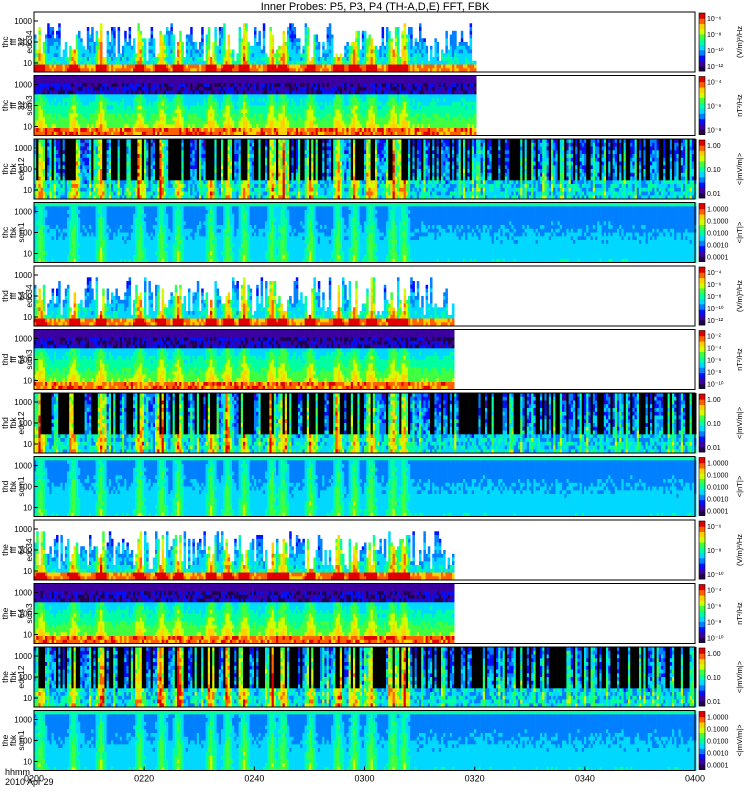 The width and height of the screenshot is (750, 800). Describe the element at coordinates (13, 232) in the screenshot. I see `y-axis-label: thcfbkscm1` at that location.